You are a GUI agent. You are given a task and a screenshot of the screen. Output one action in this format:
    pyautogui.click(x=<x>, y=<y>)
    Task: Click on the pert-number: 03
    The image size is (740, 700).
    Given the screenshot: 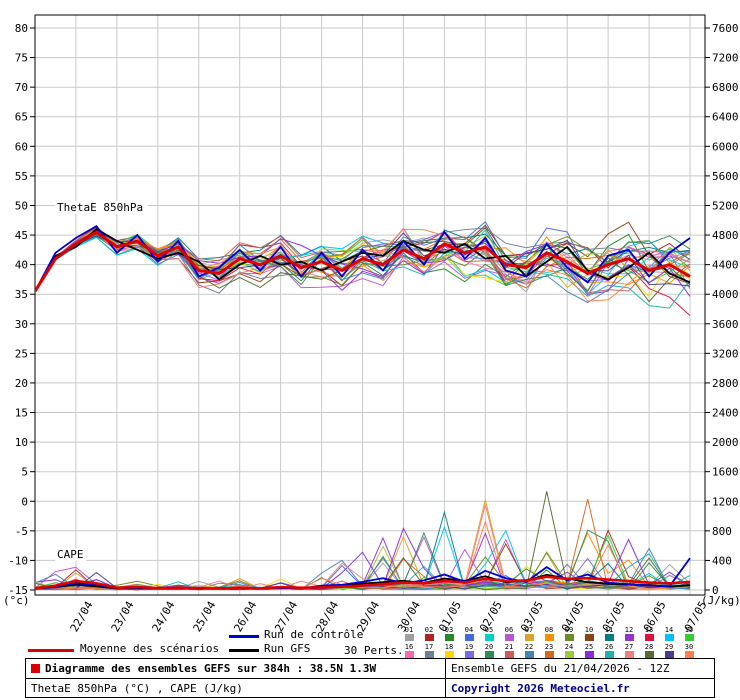 What is the action you would take?
    pyautogui.click(x=449, y=630)
    